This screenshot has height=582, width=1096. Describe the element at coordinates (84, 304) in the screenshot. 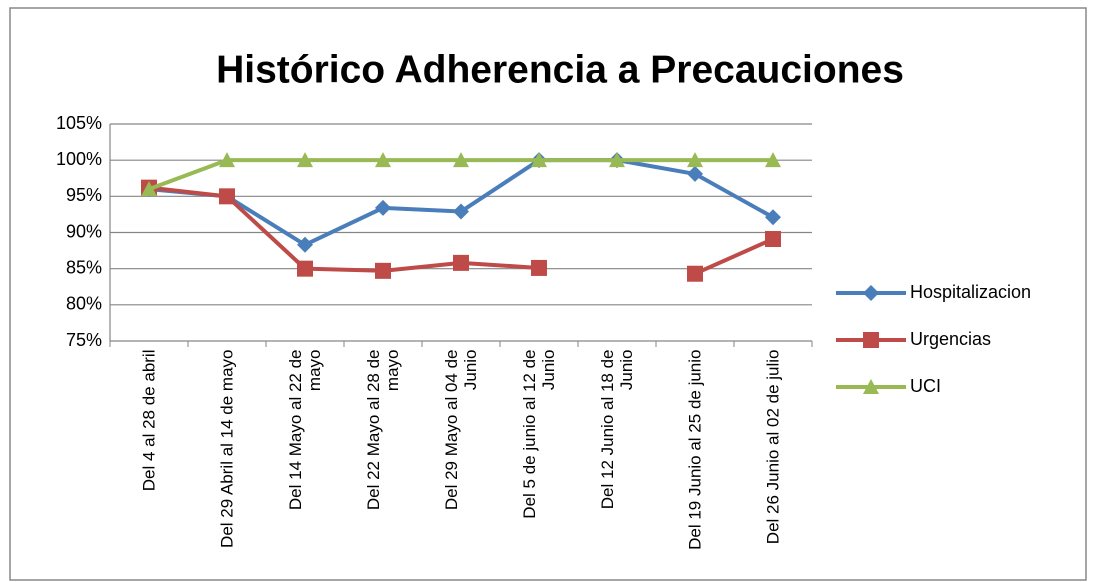

I see `y-tick-label: 80%` at that location.